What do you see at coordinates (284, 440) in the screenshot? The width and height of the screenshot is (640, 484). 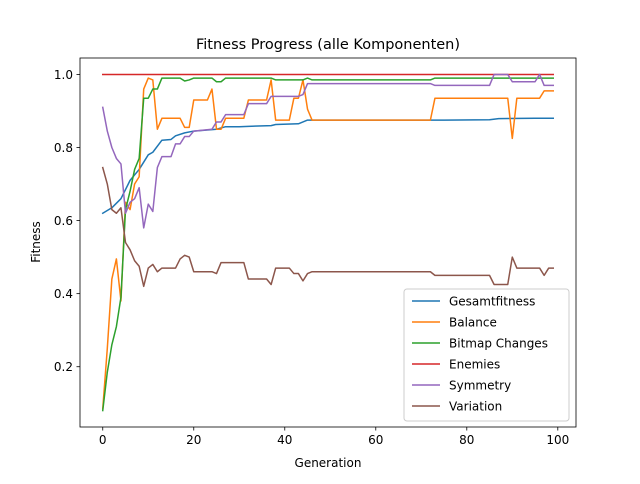 I see `x-tick-label: 40` at bounding box center [284, 440].